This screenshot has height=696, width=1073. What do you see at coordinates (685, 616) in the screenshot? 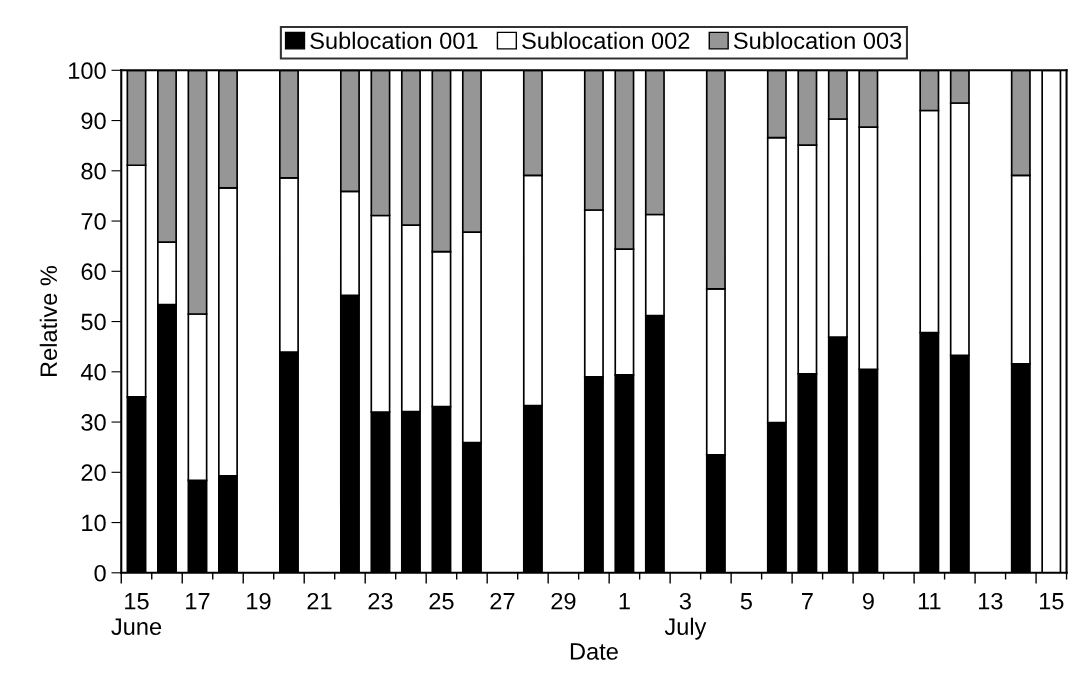
I see `x-tick-label: 3 July` at bounding box center [685, 616].